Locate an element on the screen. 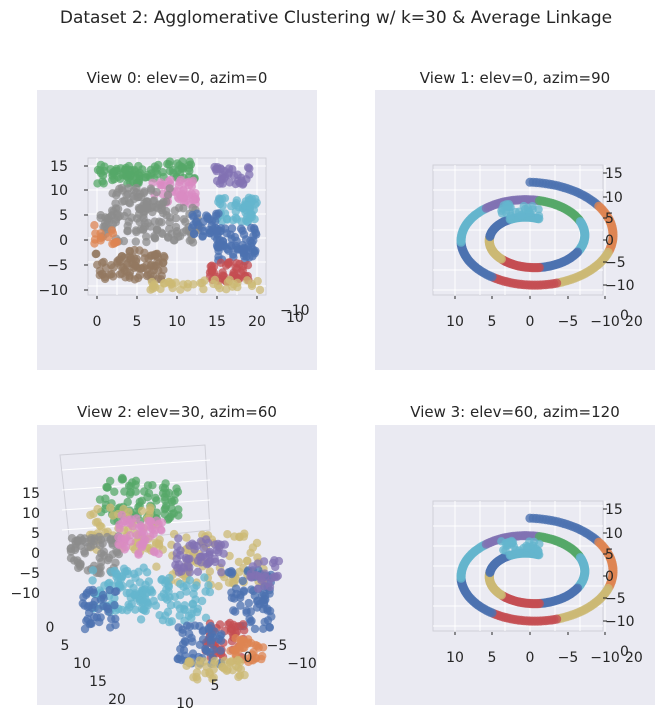 This screenshot has width=672, height=727. x-tick-label: 5 is located at coordinates (492, 322).